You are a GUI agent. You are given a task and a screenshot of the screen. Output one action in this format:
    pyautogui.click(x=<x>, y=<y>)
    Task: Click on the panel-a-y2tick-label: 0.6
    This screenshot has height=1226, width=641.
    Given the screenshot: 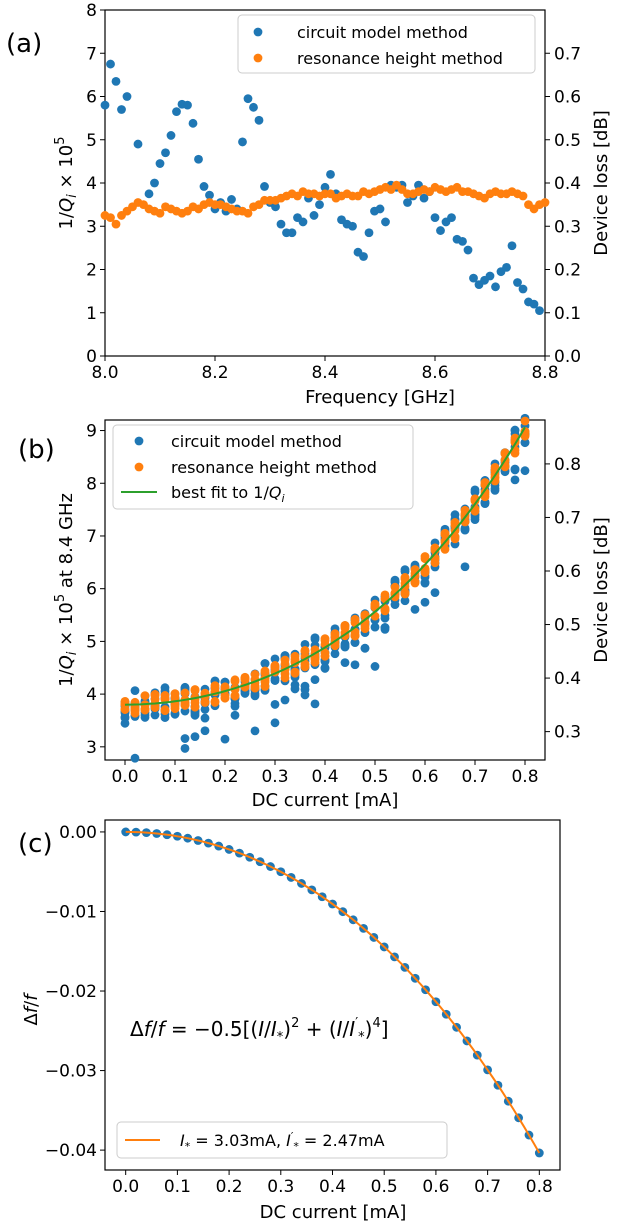 What is the action you would take?
    pyautogui.click(x=567, y=98)
    